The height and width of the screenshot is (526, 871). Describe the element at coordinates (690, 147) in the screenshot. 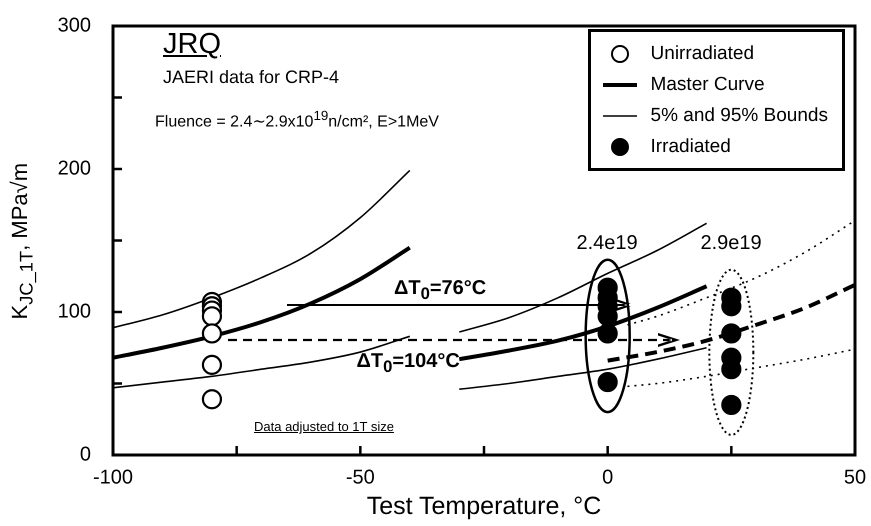

I see `legend-label: Irradiated` at that location.